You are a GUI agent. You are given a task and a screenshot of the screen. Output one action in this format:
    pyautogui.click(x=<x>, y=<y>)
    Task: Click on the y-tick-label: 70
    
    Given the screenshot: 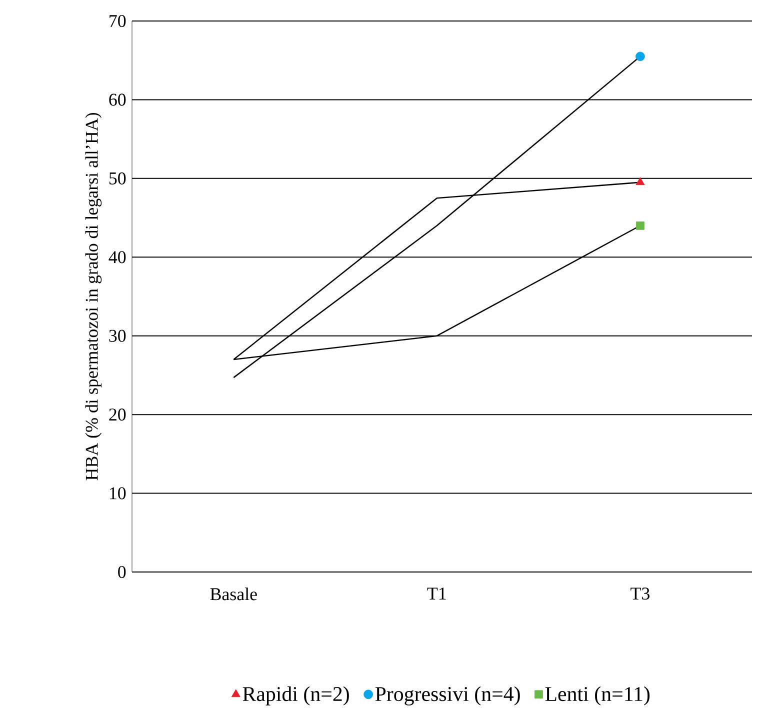 What is the action you would take?
    pyautogui.click(x=118, y=21)
    